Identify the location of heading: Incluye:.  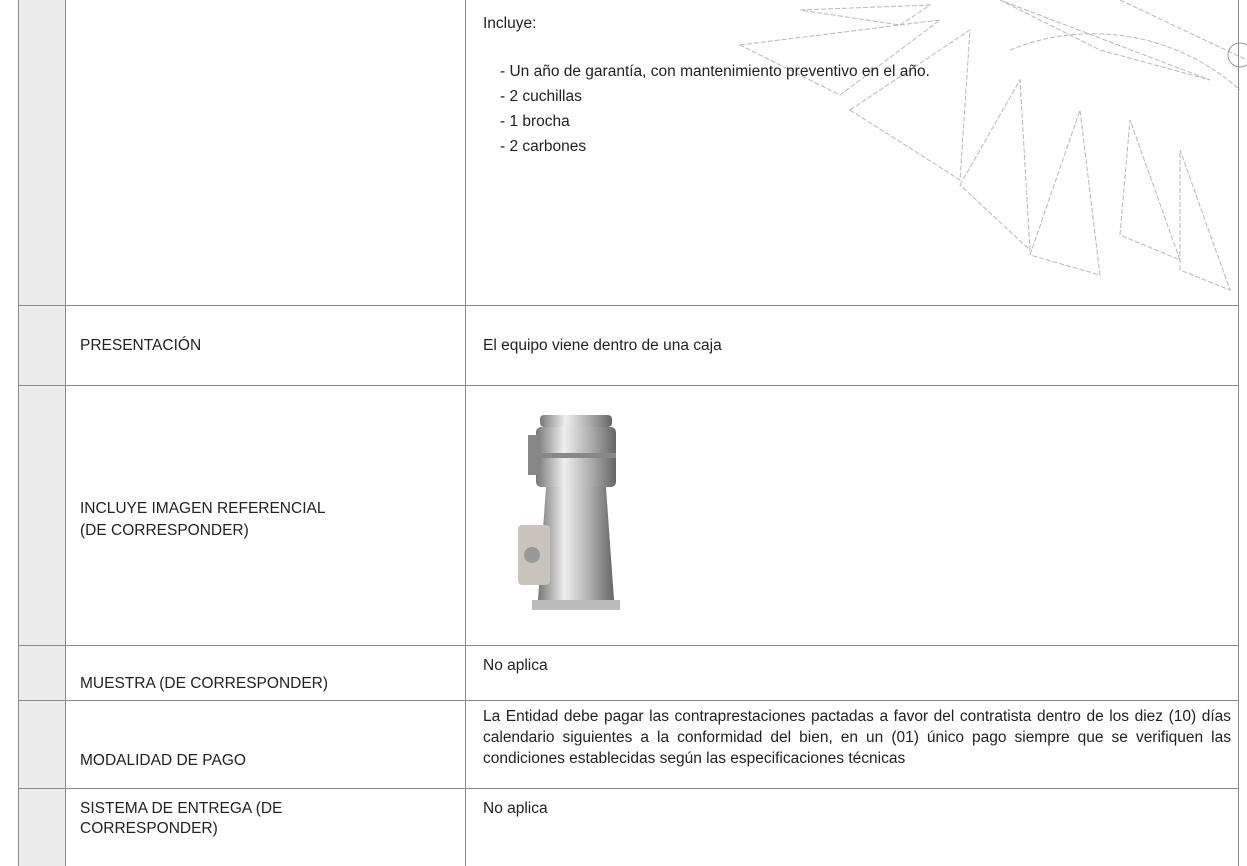
(510, 23).